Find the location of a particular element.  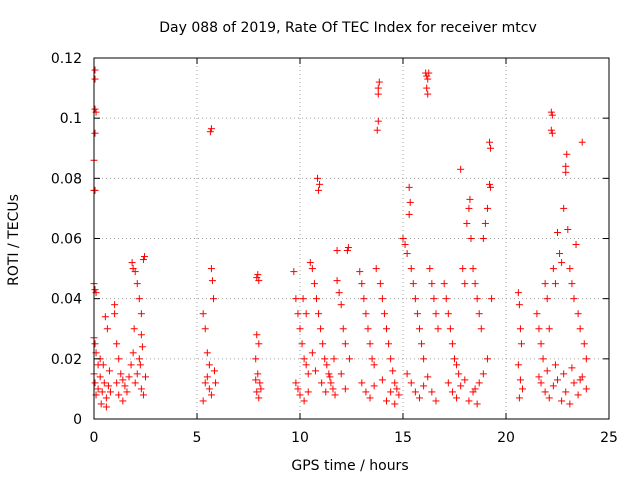

y-tick-label: 0.12 is located at coordinates (66, 59).